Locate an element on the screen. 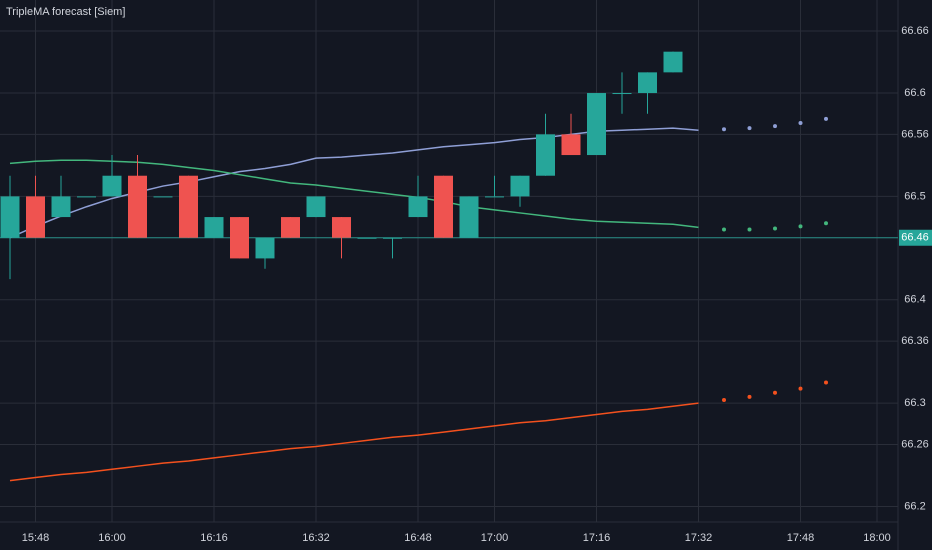 The width and height of the screenshot is (932, 550). x-tick-label: 17:32 is located at coordinates (699, 538).